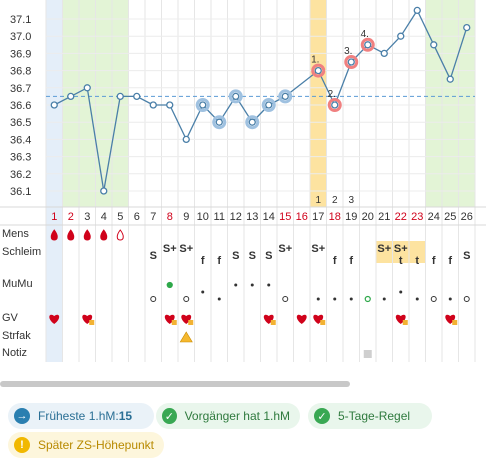 The width and height of the screenshot is (486, 463). I want to click on rule-pill: → Früheste 1.hM: 15, so click(81, 416).